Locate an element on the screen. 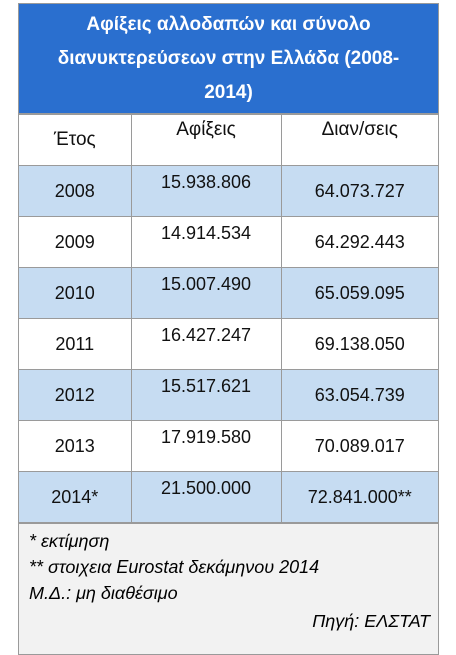 Image resolution: width=456 pixels, height=655 pixels. header-cell: Αφίξεις is located at coordinates (206, 140).